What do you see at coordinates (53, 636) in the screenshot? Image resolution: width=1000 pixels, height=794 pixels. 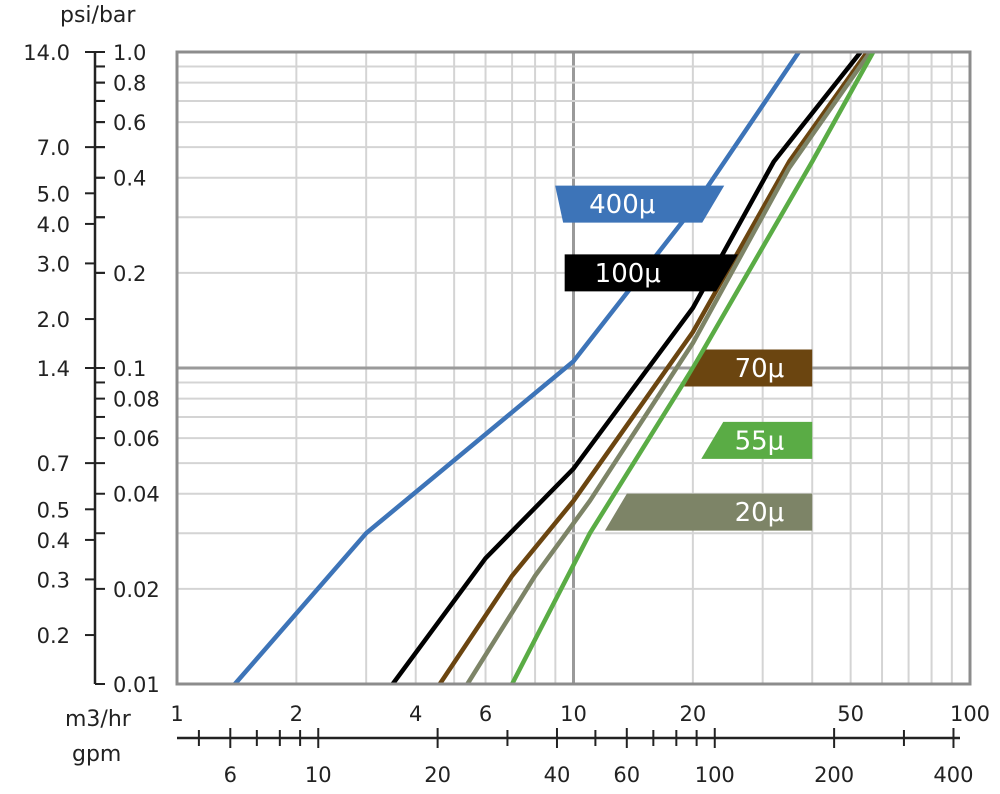 I see `psi-tick-label: 0.2` at bounding box center [53, 636].